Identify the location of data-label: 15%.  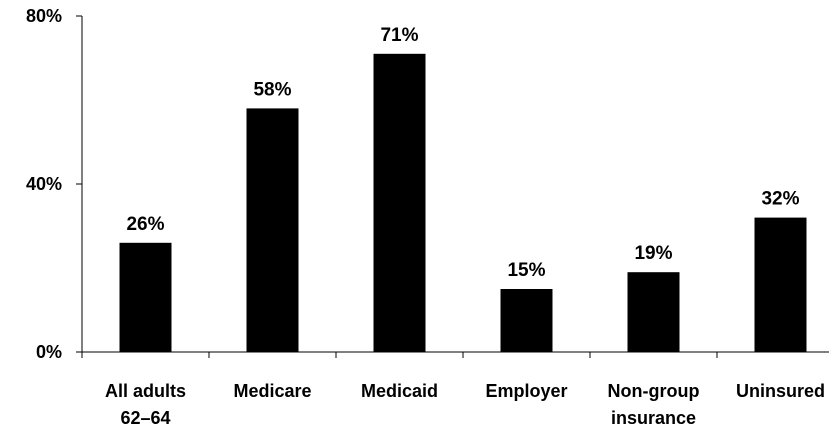
(526, 270).